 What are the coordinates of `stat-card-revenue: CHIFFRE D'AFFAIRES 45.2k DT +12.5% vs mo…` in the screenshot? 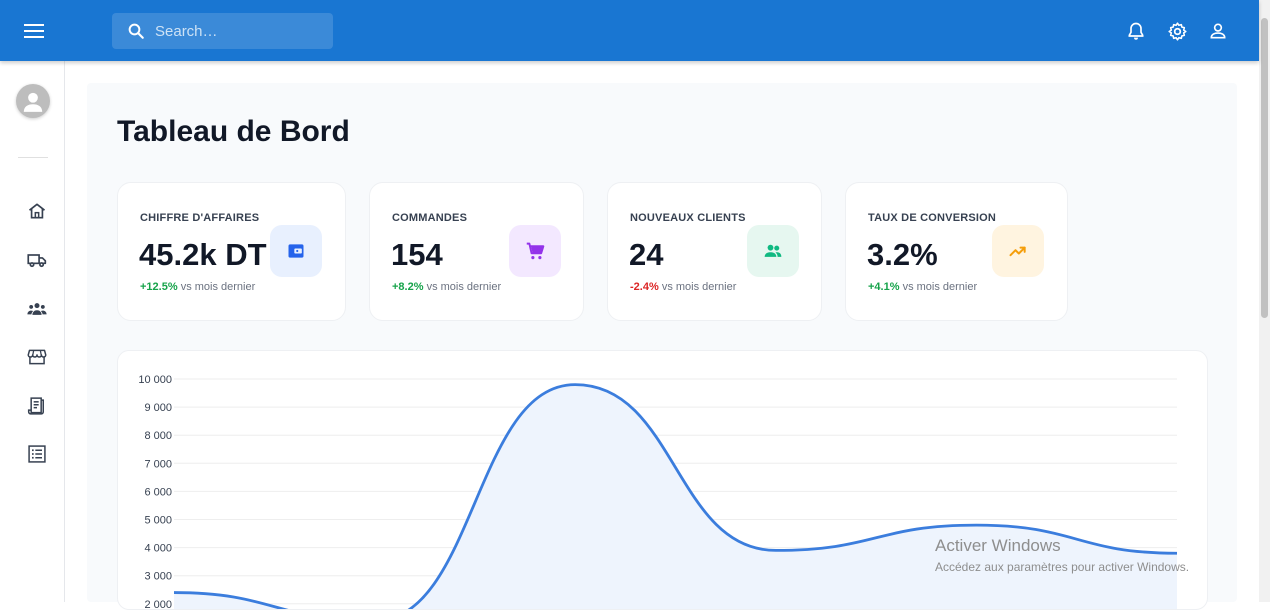 It's located at (231, 251).